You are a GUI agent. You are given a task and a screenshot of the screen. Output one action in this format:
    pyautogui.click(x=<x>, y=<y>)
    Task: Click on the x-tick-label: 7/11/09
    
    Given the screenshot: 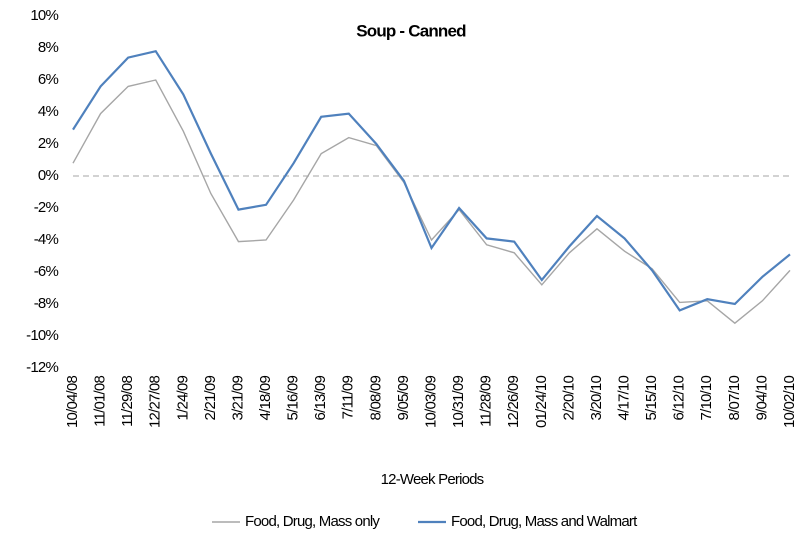 What is the action you would take?
    pyautogui.click(x=348, y=398)
    